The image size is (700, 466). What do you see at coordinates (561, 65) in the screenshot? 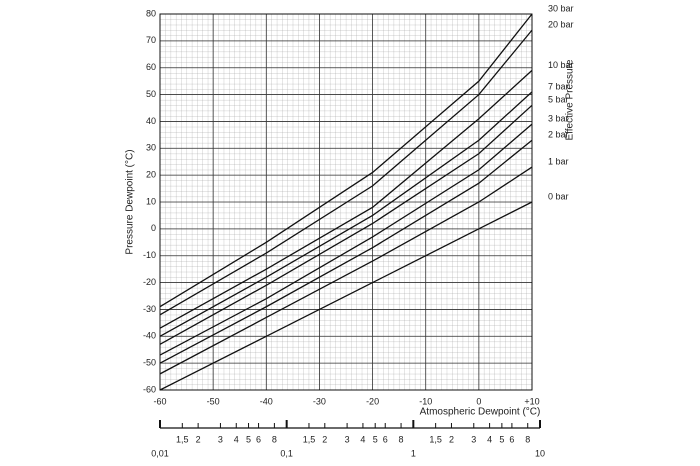
I see `legend-label: 10 bar` at bounding box center [561, 65].